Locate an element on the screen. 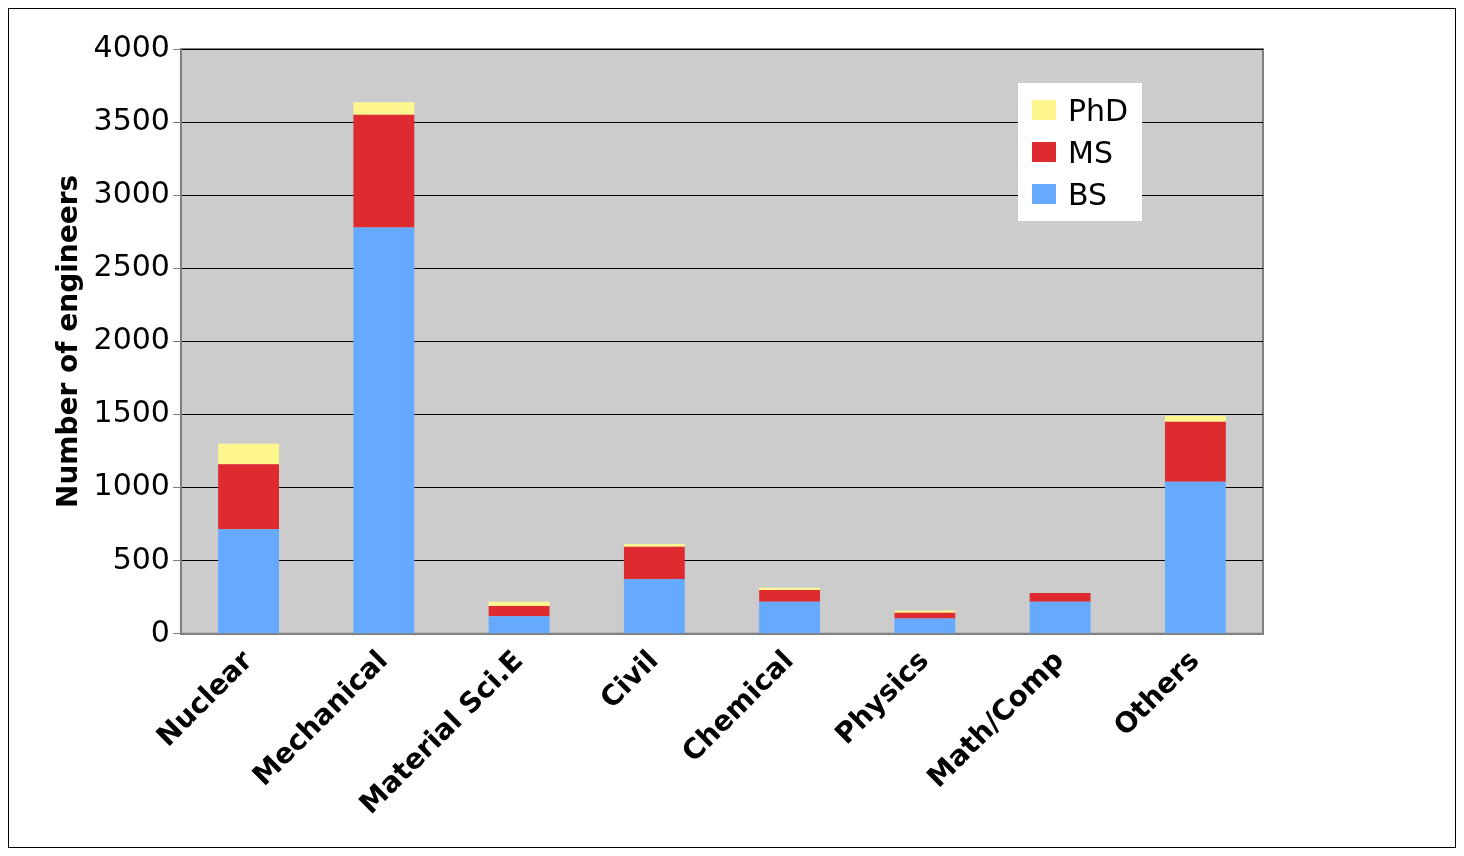 Image resolution: width=1464 pixels, height=856 pixels. y-tick-label: 500 is located at coordinates (141, 558).